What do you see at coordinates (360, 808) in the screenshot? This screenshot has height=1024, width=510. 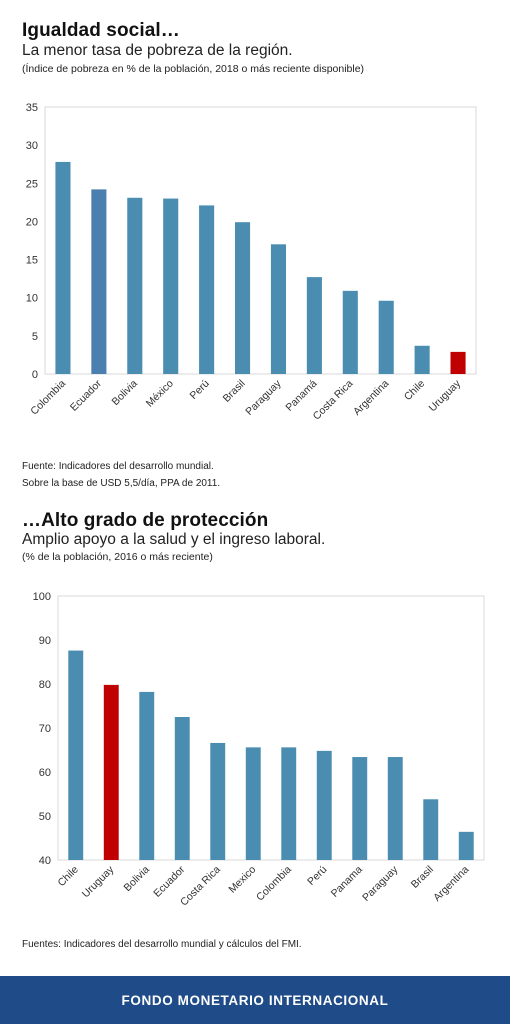 I see `bar-panama` at bounding box center [360, 808].